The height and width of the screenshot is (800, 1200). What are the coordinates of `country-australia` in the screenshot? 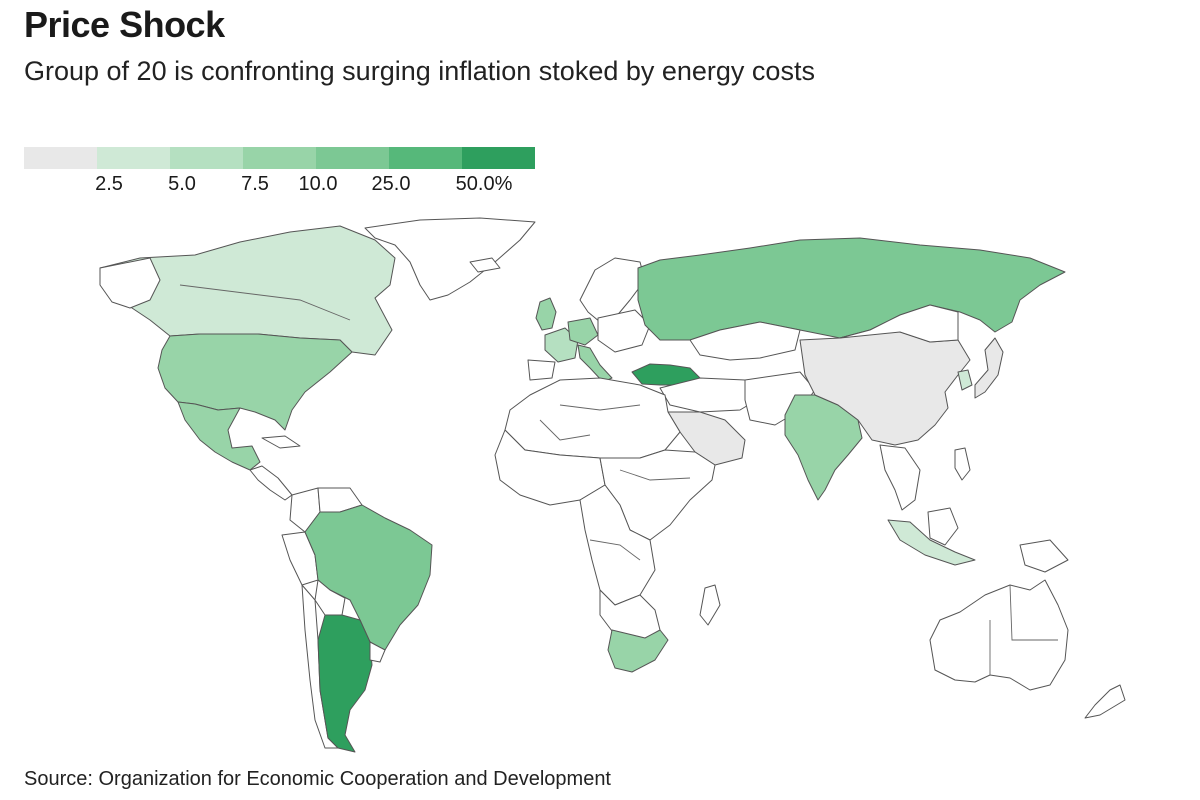 It's located at (999, 635).